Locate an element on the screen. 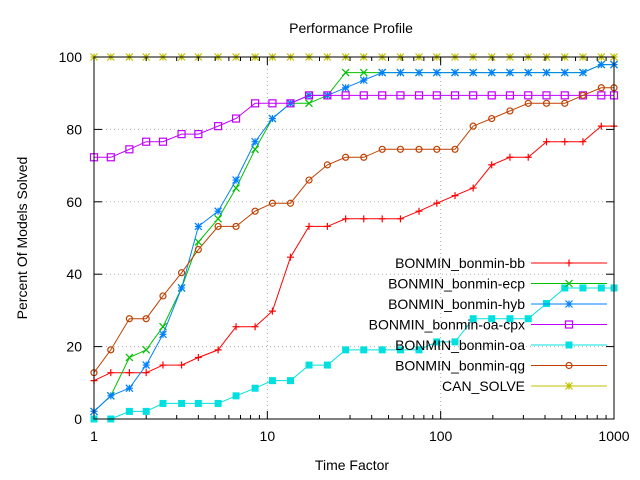  x-tick-label: 1000 is located at coordinates (613, 436).